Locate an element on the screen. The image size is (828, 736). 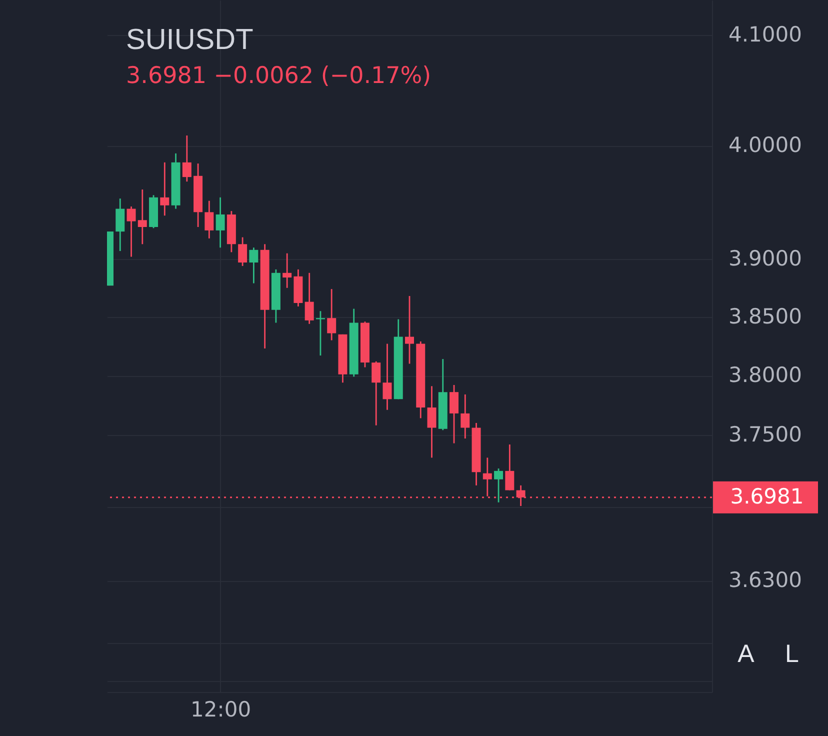
x-tick-label: 12:00 is located at coordinates (221, 710).